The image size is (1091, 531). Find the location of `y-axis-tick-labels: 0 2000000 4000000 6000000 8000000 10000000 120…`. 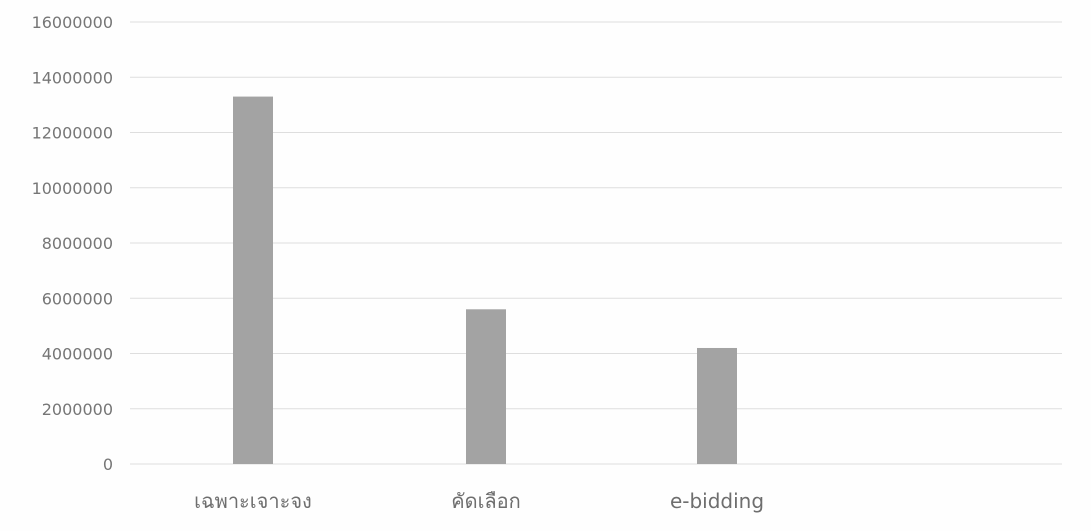

y-axis-tick-labels: 0 2000000 4000000 6000000 8000000 10000000 120… is located at coordinates (72, 243).